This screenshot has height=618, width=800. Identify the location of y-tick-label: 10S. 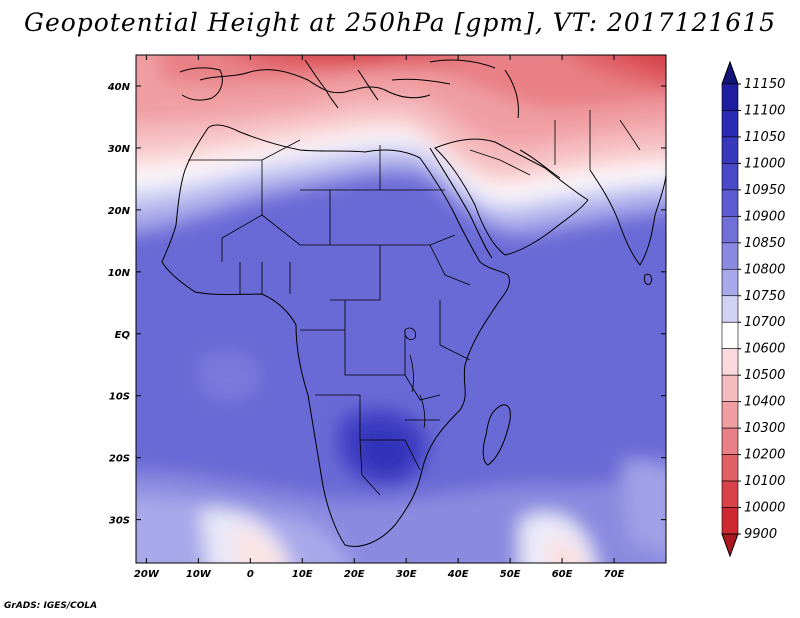
(119, 397).